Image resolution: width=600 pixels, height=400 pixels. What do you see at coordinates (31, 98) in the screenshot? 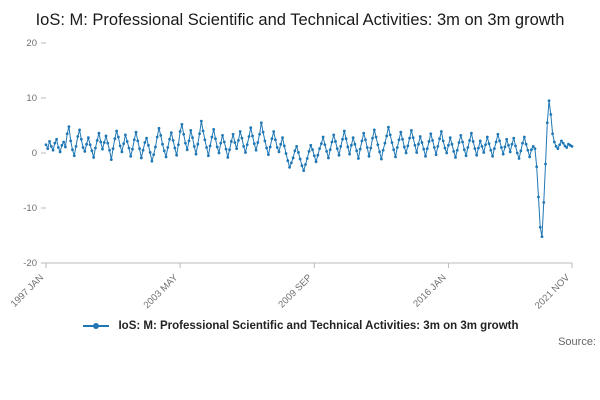
I see `svg-text: 10` at bounding box center [31, 98].